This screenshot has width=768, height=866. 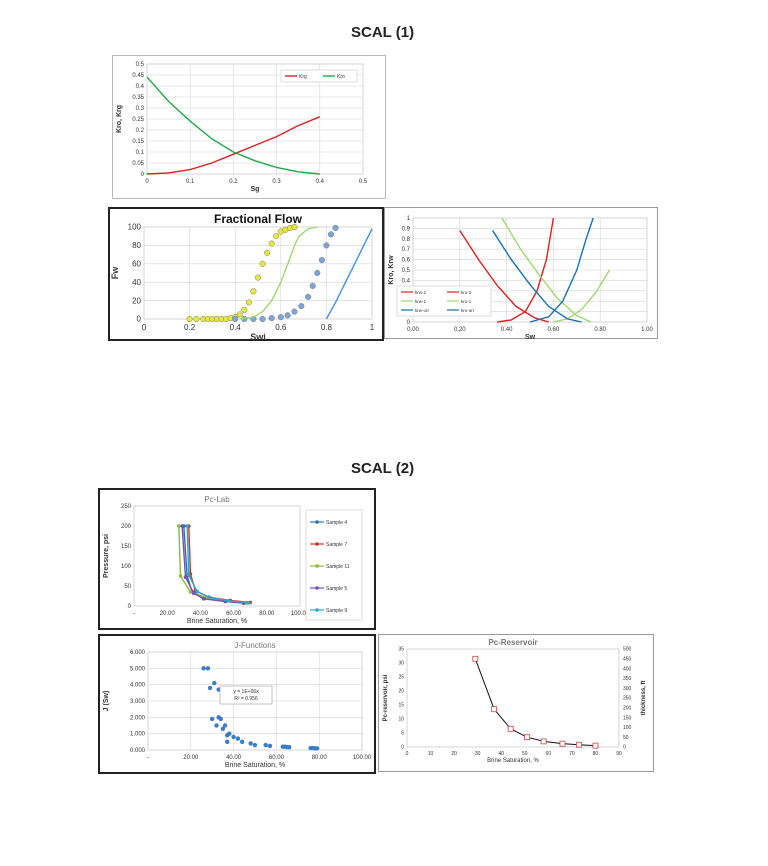 What do you see at coordinates (600, 330) in the screenshot?
I see `x-tick-label: 0.80` at bounding box center [600, 330].